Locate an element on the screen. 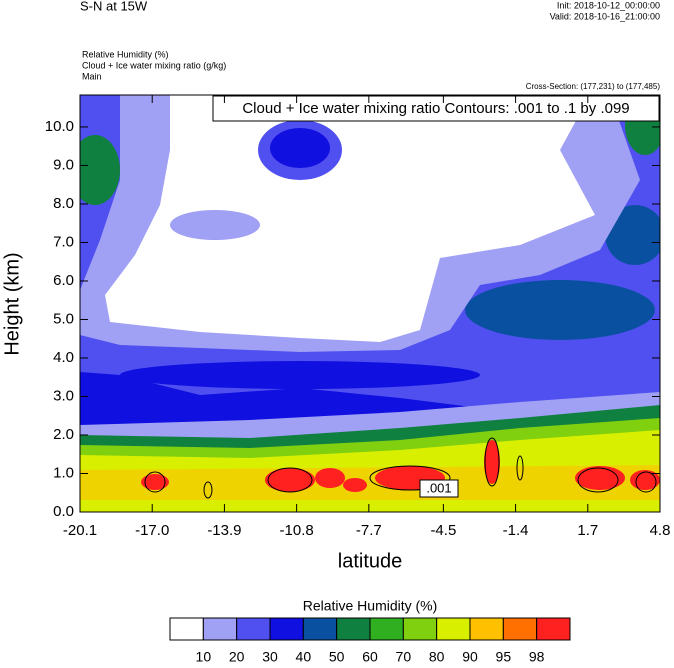  cross-section: Cross-Section: (177,231) to (177,485) is located at coordinates (593, 86).